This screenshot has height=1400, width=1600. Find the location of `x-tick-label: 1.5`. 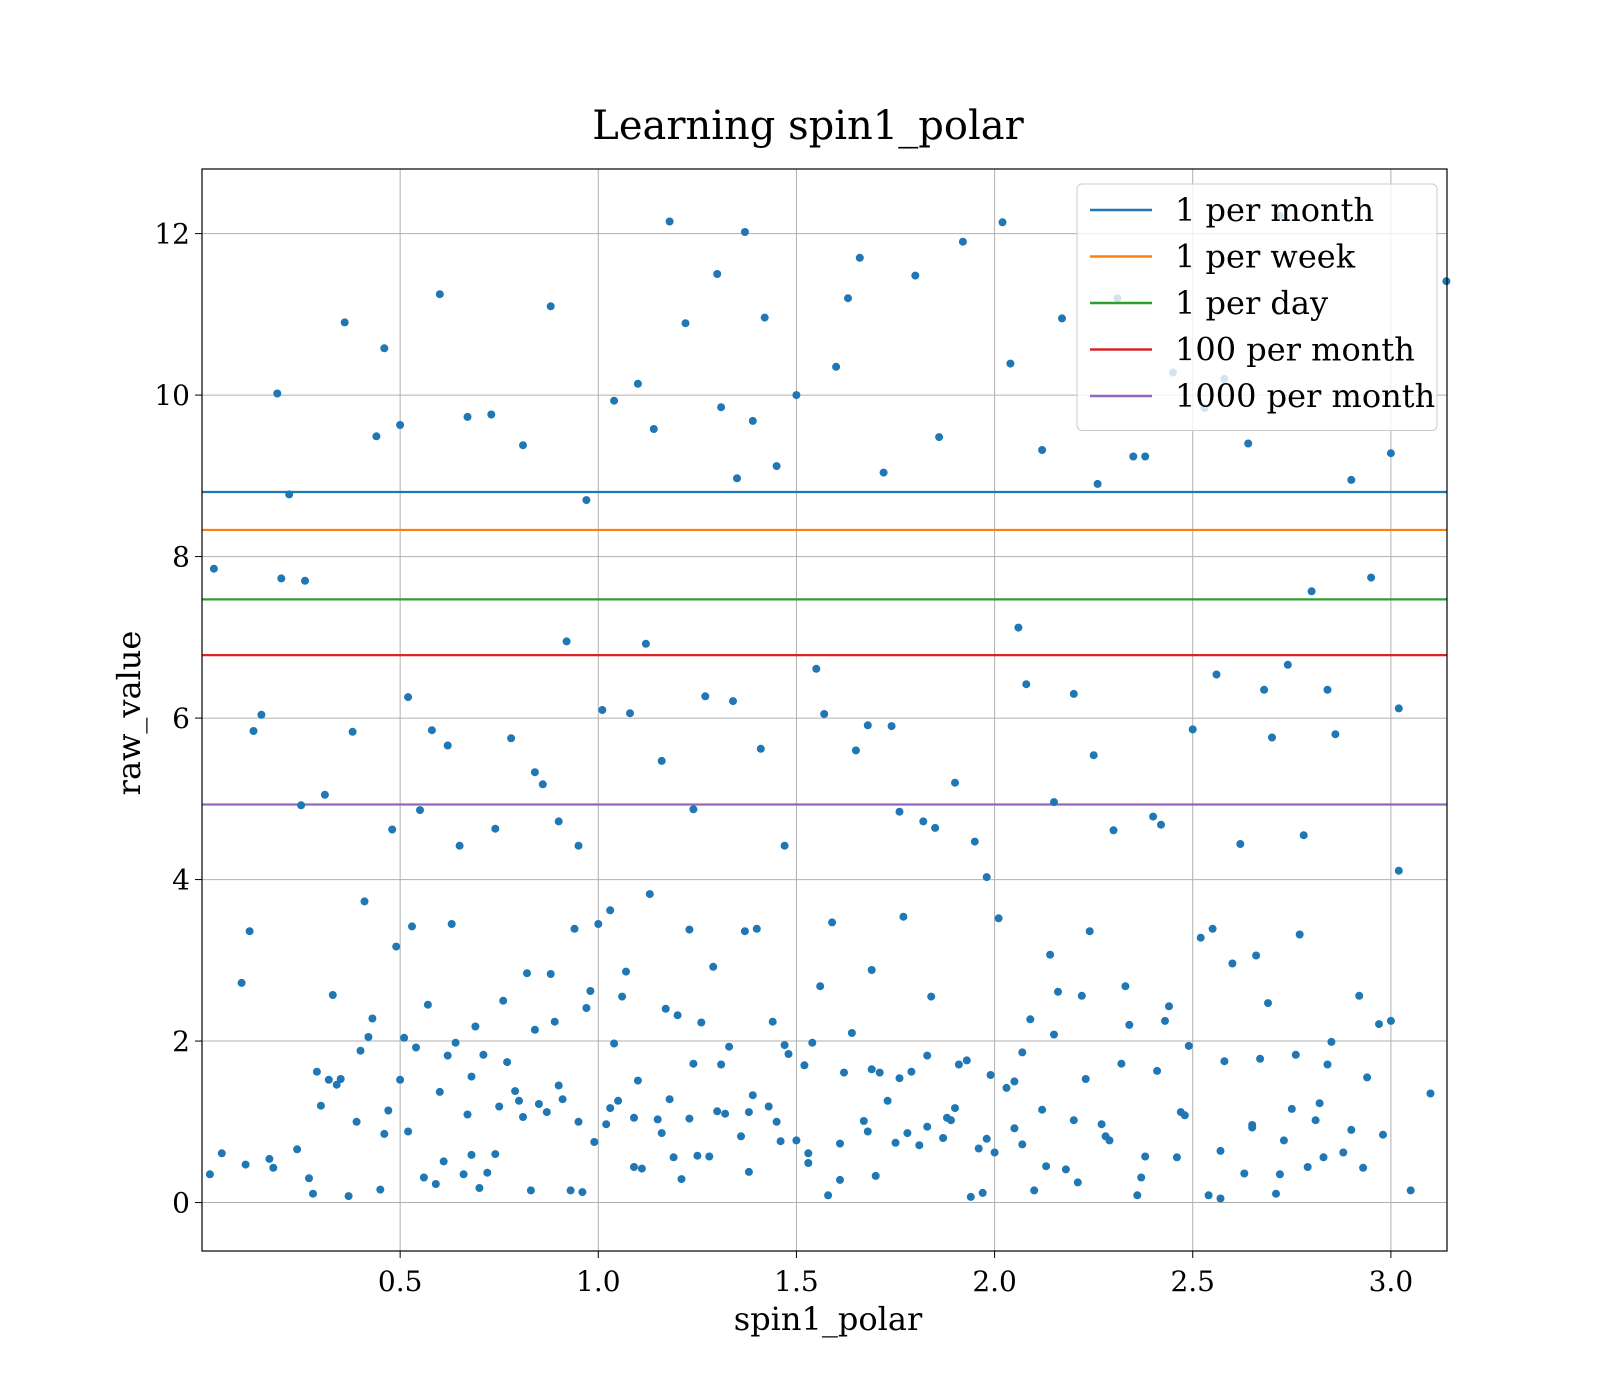

x-tick-label: 1.5 is located at coordinates (796, 1281).